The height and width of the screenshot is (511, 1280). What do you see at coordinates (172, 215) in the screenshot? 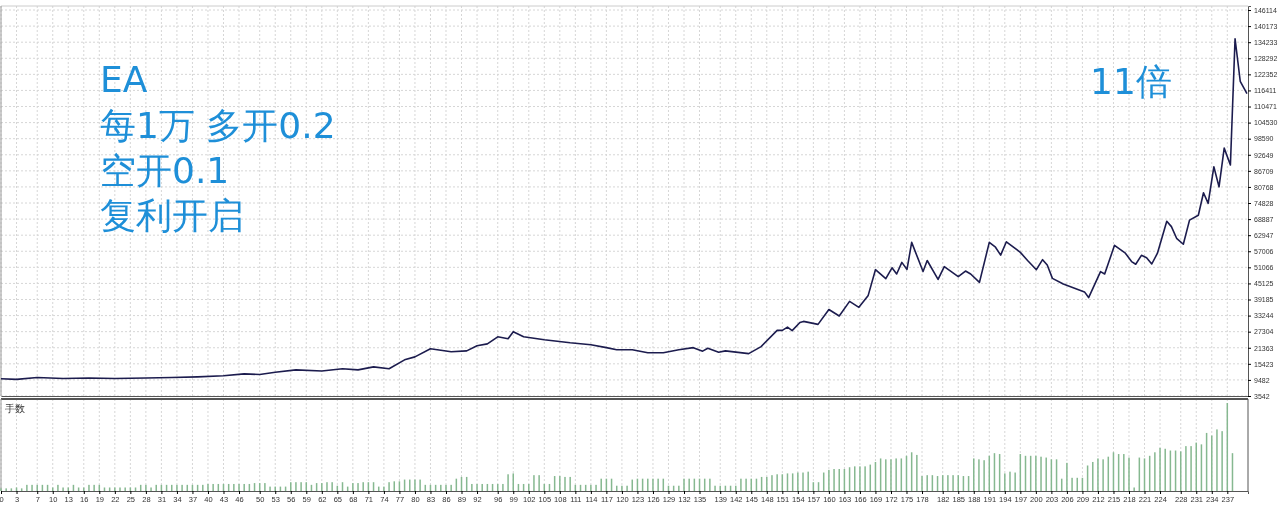
I see `annotation: 复利开启` at bounding box center [172, 215].